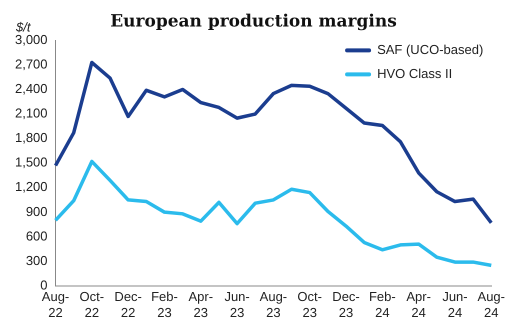 This screenshot has height=333, width=517. What do you see at coordinates (430, 49) in the screenshot?
I see `legend-label: SAF (UCO-based)` at bounding box center [430, 49].